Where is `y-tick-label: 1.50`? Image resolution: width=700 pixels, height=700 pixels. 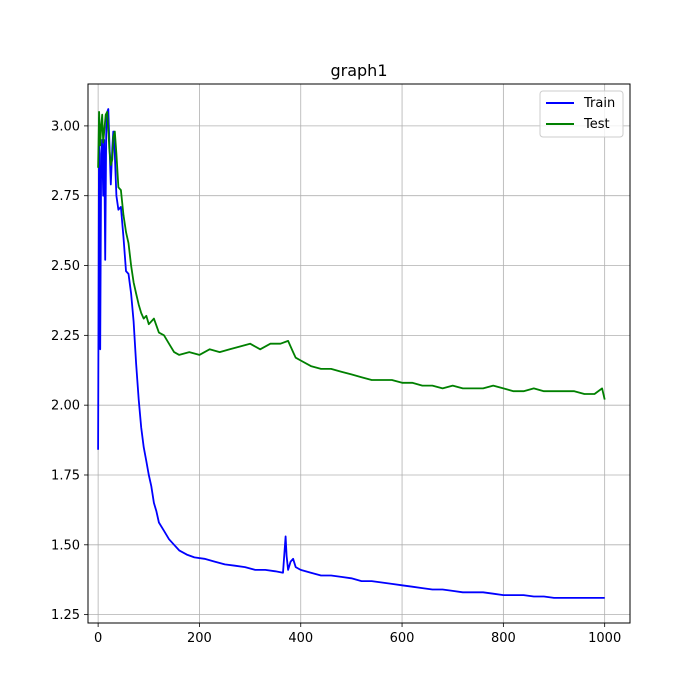
y-tick-label: 1.50 is located at coordinates (65, 545).